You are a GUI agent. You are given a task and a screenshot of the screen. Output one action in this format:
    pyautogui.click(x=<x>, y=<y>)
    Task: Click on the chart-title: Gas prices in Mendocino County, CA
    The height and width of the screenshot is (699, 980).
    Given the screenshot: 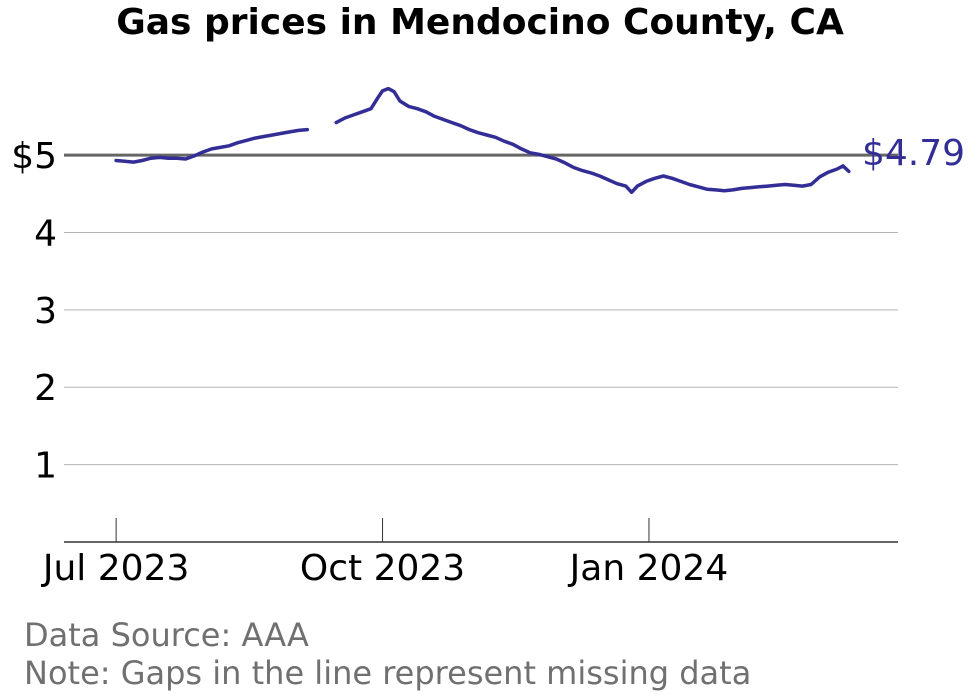 What is the action you would take?
    pyautogui.click(x=480, y=22)
    